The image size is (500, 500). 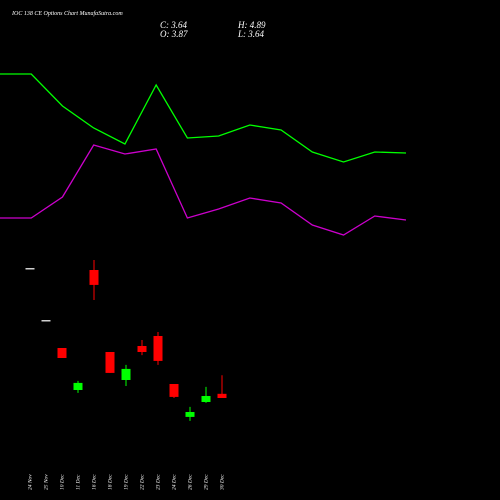 What do you see at coordinates (251, 34) in the screenshot?
I see `low-label: L: 3.64` at bounding box center [251, 34].